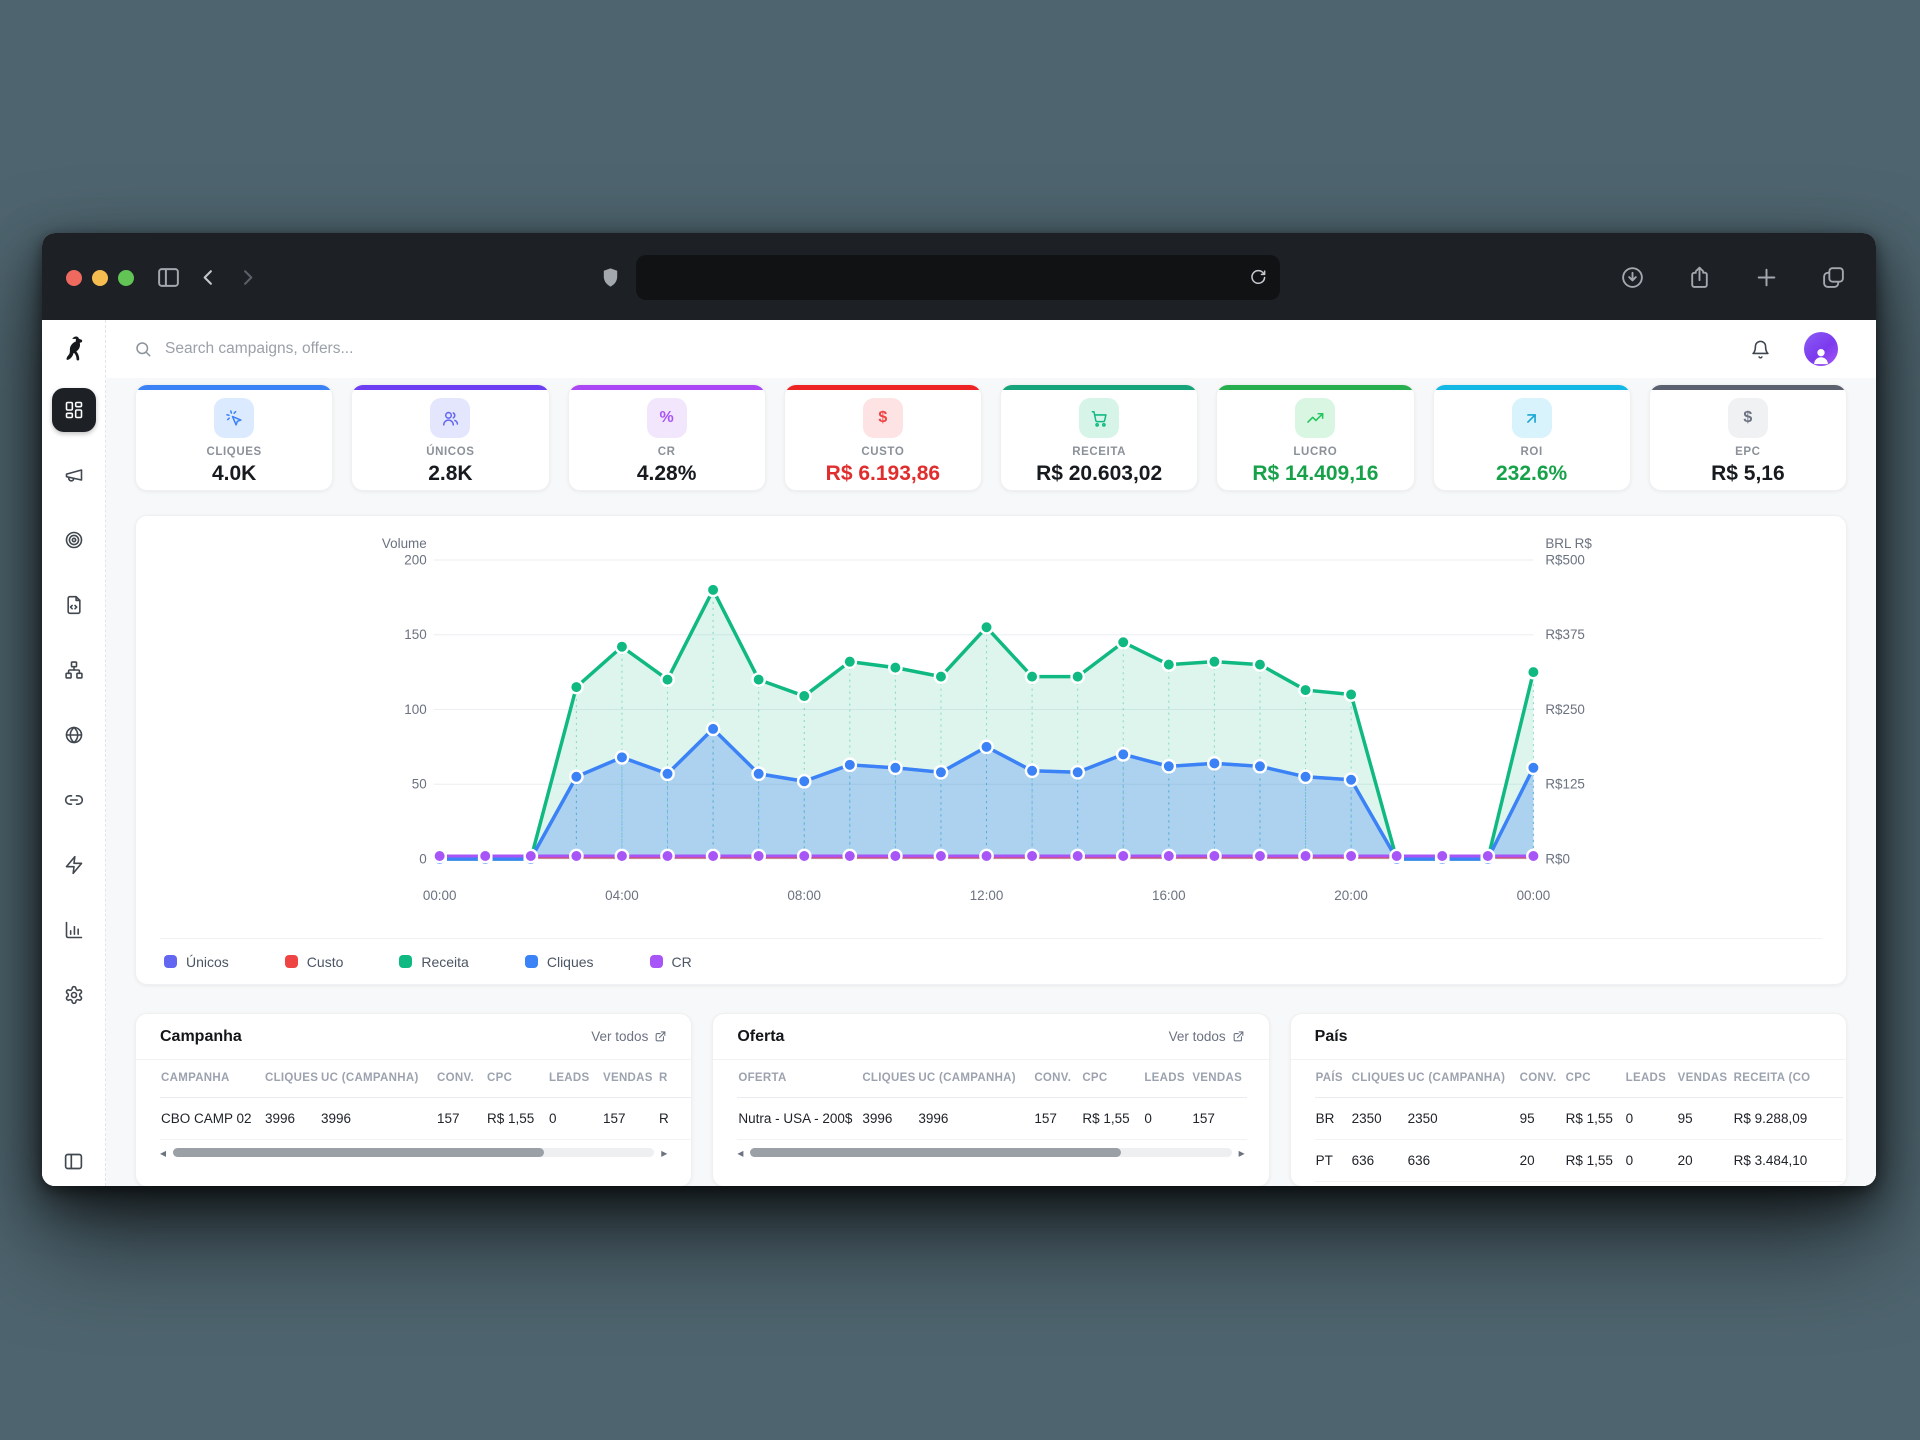  Describe the element at coordinates (1699, 277) in the screenshot. I see `share-button` at that location.